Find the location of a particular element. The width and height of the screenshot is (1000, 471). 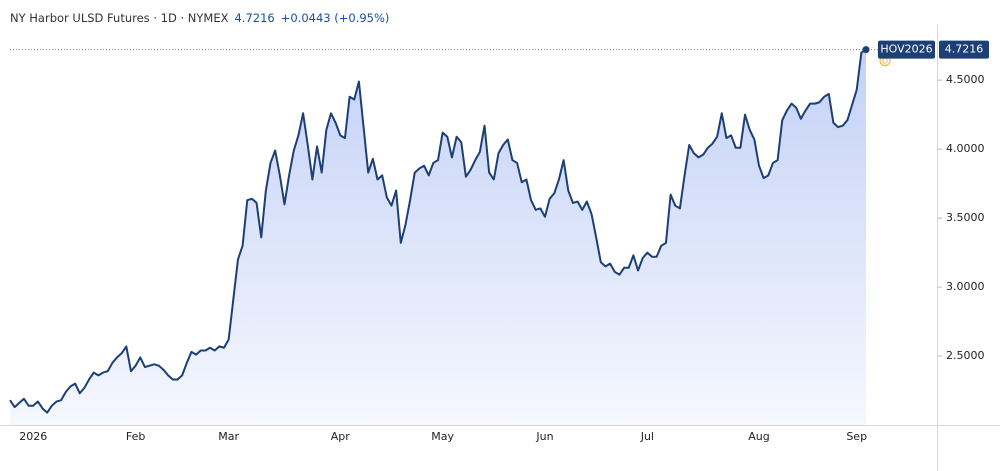

price-tag: 4.7216 is located at coordinates (964, 49).